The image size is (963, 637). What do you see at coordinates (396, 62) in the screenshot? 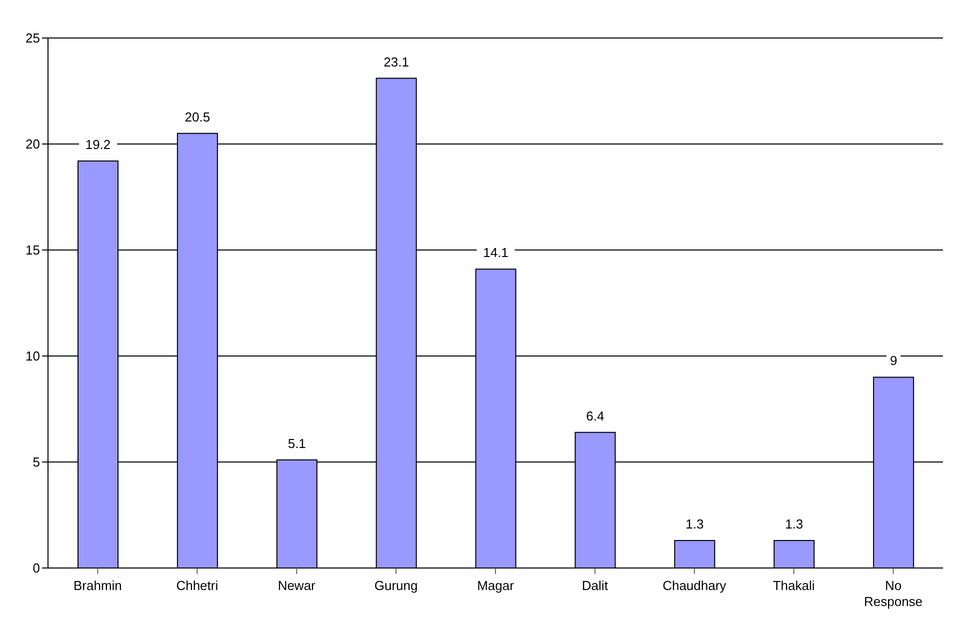
I see `data-label: 23.1` at bounding box center [396, 62].